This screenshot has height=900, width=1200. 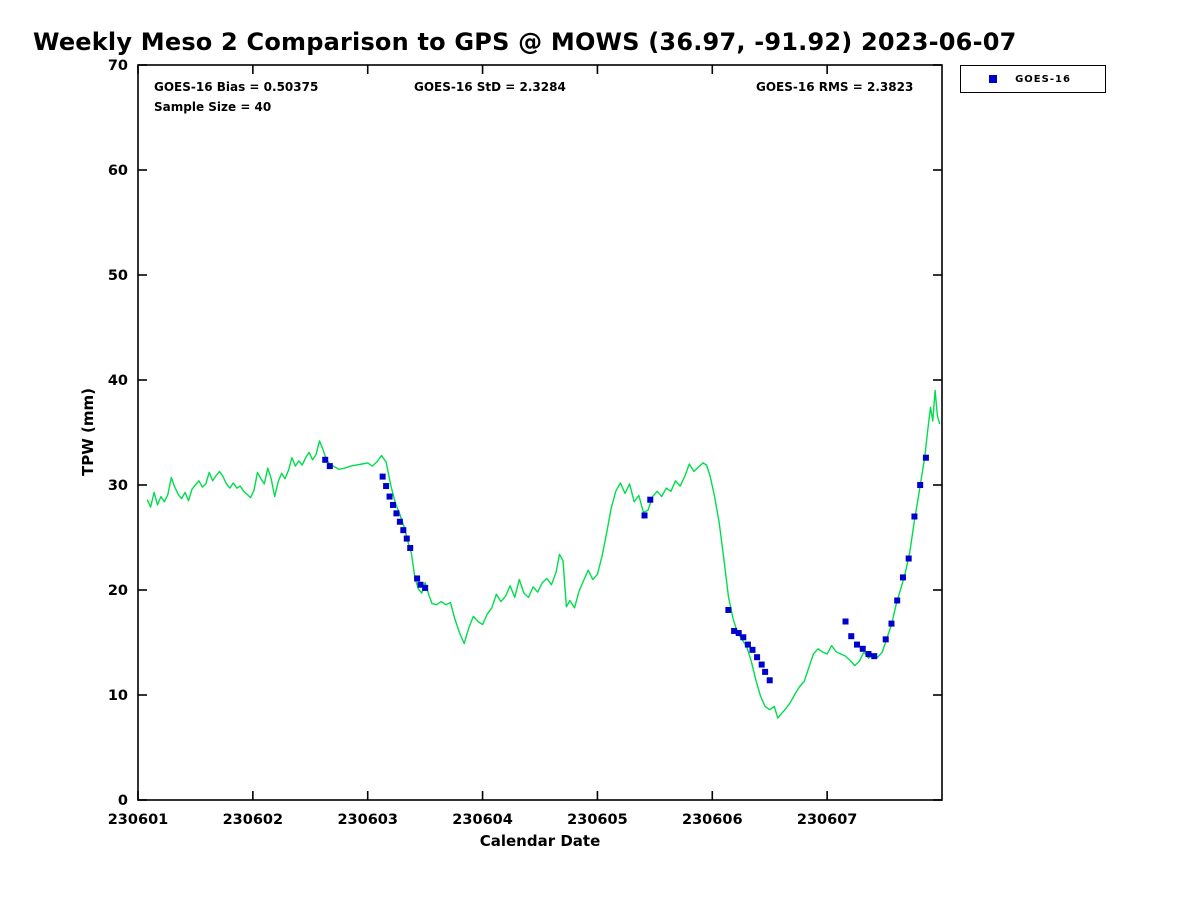 What do you see at coordinates (490, 87) in the screenshot?
I see `stat-std: GOES-16 StD = 2.3284` at bounding box center [490, 87].